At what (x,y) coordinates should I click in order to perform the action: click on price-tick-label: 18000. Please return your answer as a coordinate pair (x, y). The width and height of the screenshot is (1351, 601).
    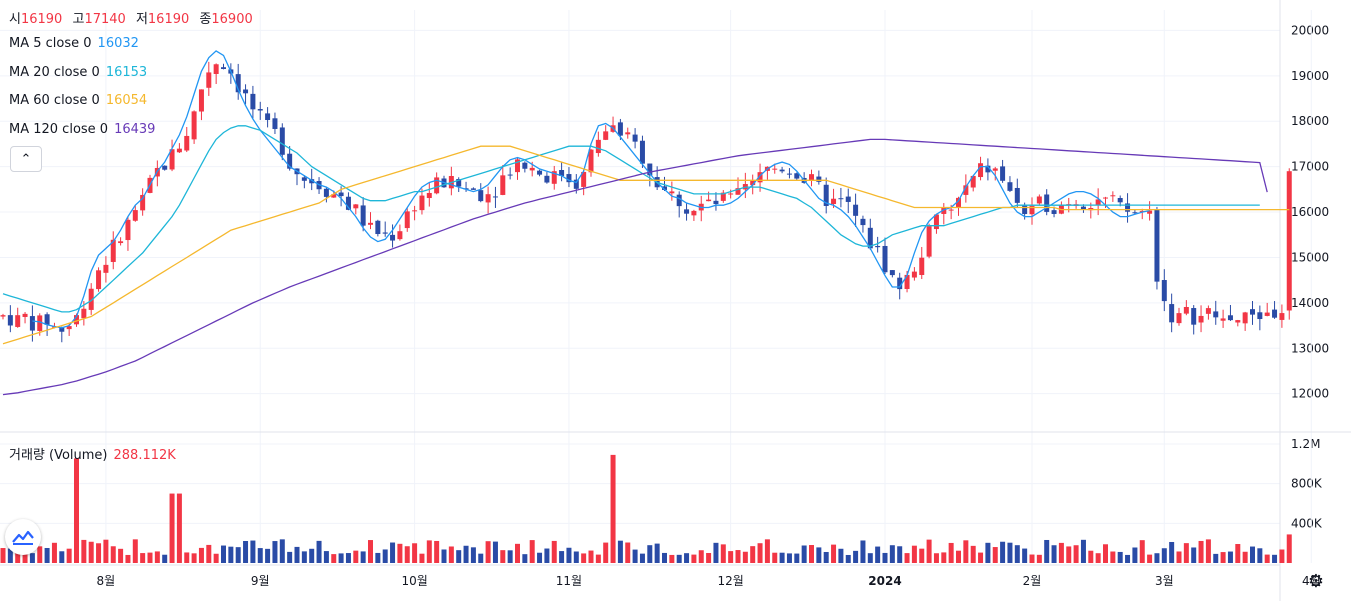
    Looking at the image, I should click on (1310, 121).